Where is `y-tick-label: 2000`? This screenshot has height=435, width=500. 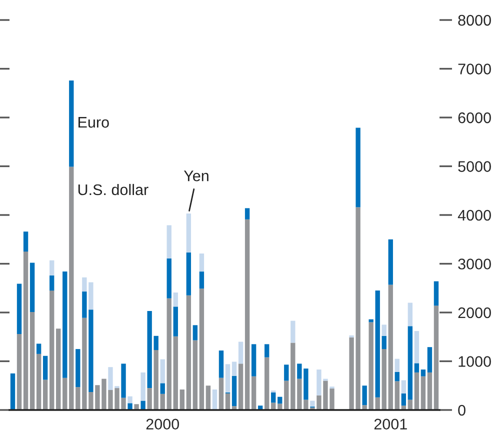
y-tick-label: 2000 is located at coordinates (474, 312).